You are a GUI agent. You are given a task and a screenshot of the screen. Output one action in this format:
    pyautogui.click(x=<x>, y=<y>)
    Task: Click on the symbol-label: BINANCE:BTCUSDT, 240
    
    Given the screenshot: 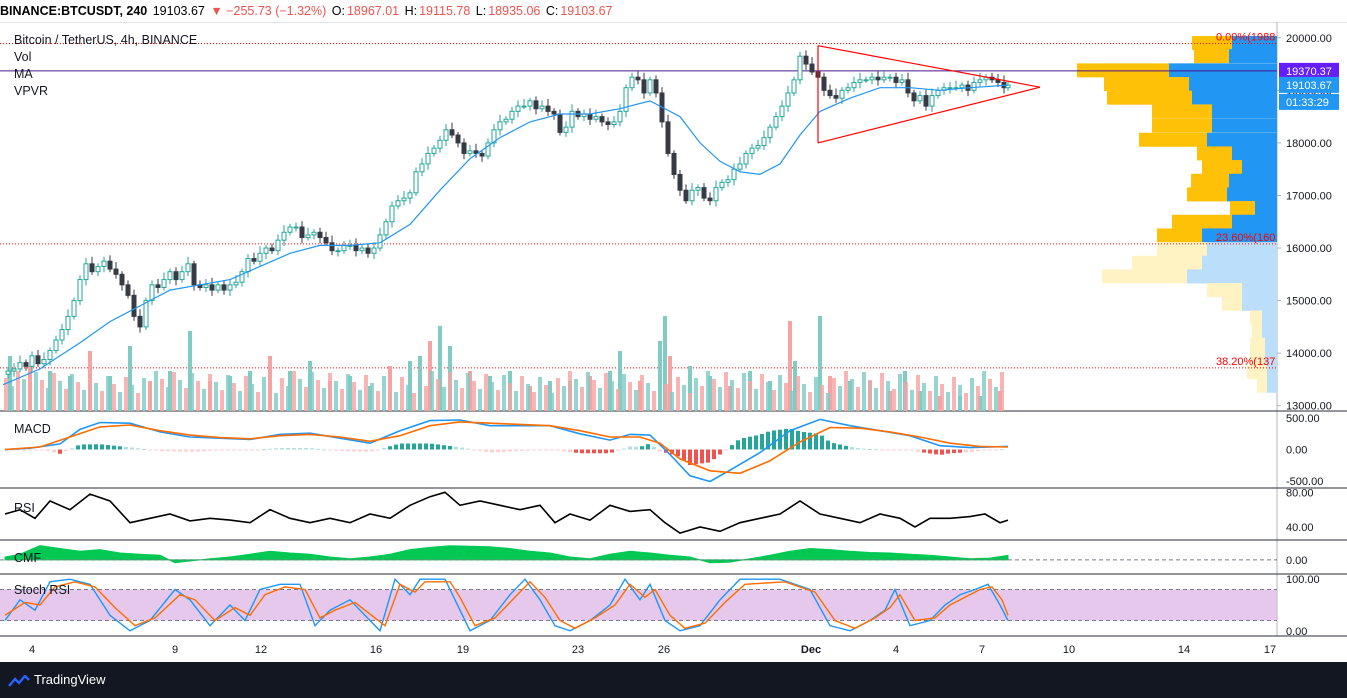 What is the action you would take?
    pyautogui.click(x=74, y=11)
    